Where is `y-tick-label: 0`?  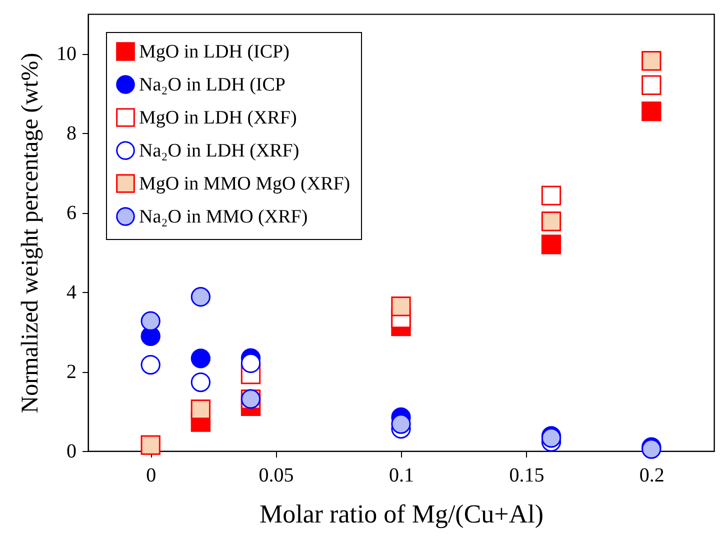
y-tick-label: 0 is located at coordinates (71, 451).